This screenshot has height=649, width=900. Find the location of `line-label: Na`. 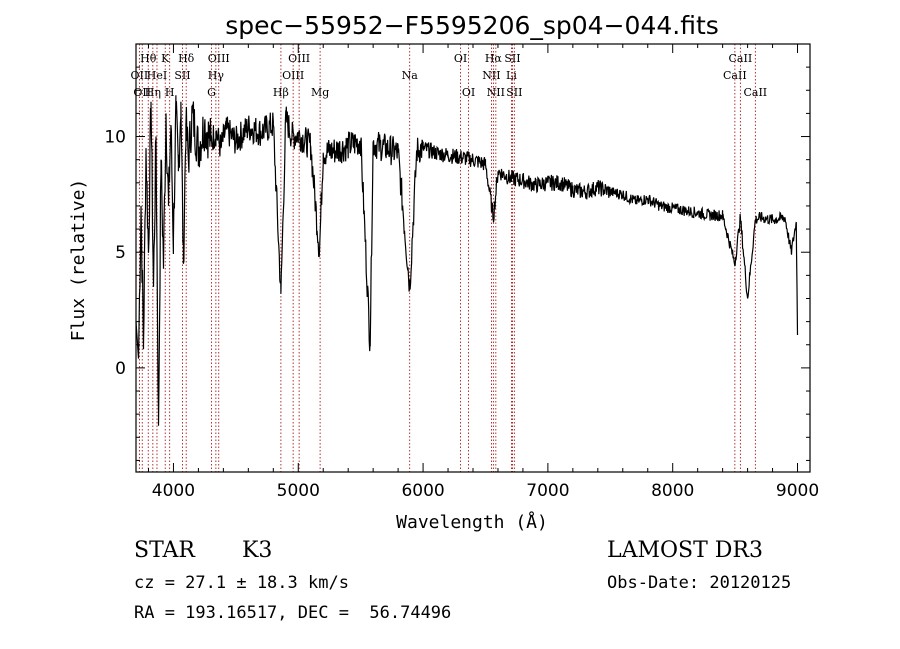

line-label: Na is located at coordinates (410, 75).